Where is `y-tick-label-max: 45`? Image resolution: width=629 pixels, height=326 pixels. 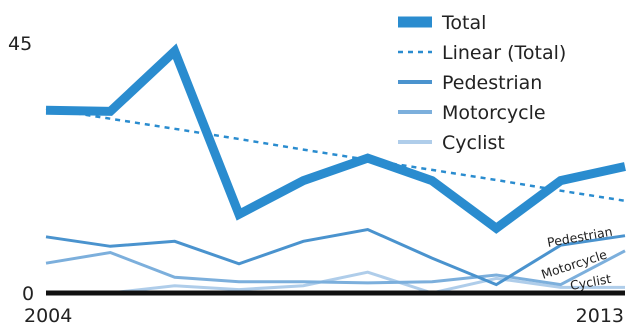 y-tick-label-max: 45 is located at coordinates (20, 44).